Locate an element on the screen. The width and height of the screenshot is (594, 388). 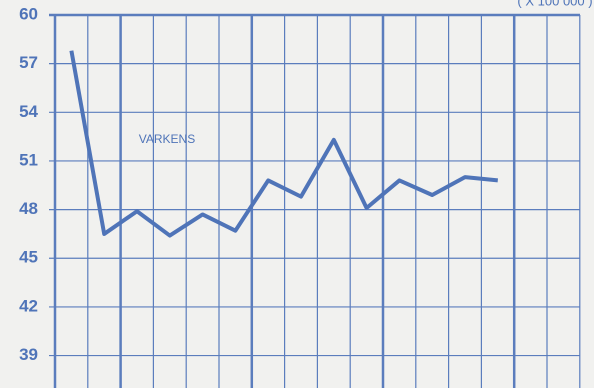
y-tick-label: 51 is located at coordinates (28, 159).